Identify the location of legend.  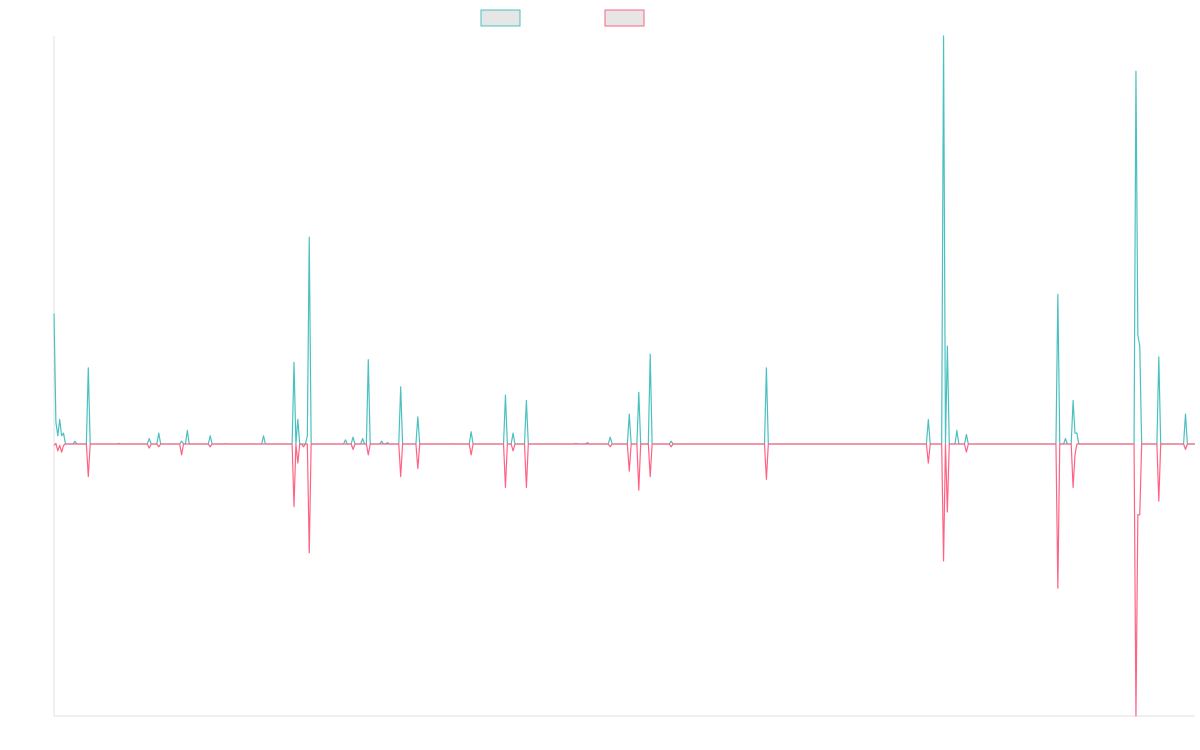
(562, 18).